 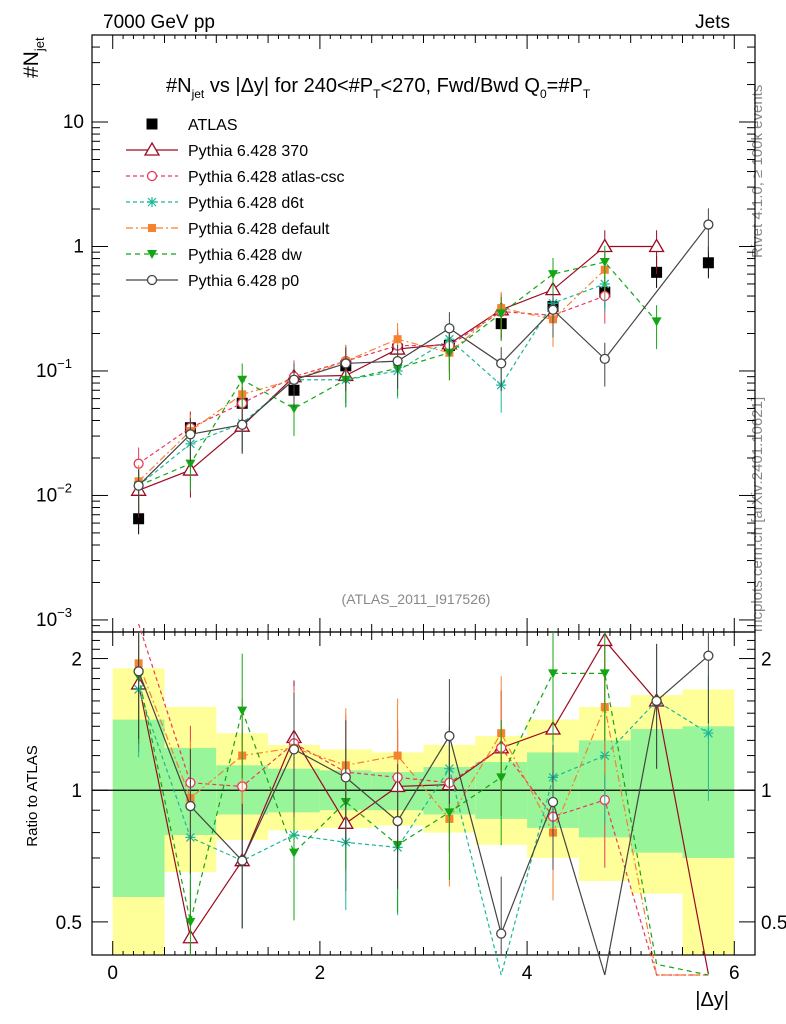 I want to click on y-tick-label-ratio-right: 0.5, so click(x=773, y=923).